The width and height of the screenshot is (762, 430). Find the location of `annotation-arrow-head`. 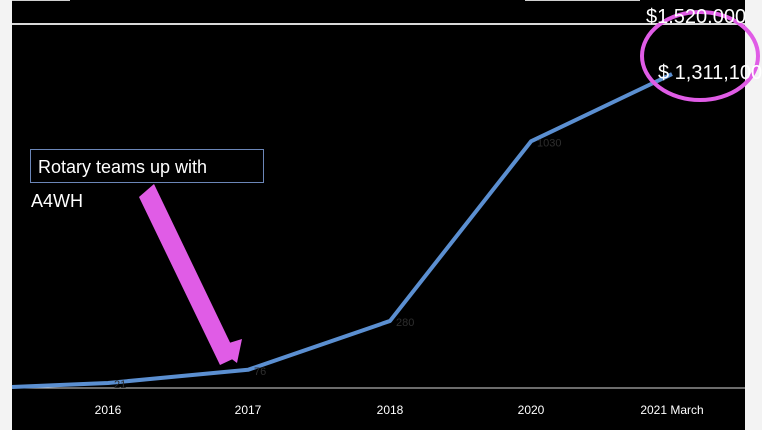

annotation-arrow-head is located at coordinates (229, 351).